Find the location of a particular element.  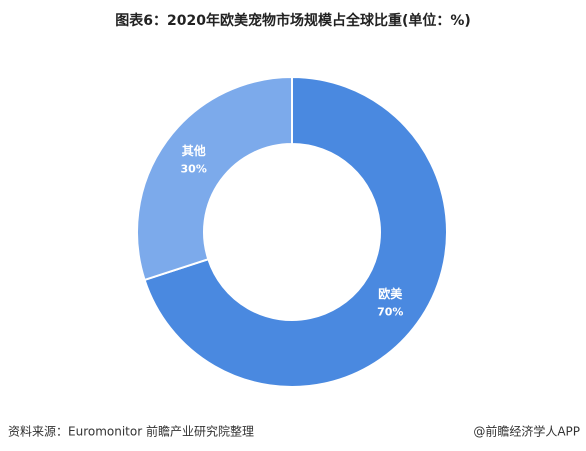

source-note: 资料来源：Euromonitor 前瞻产业研究院整理 is located at coordinates (131, 431).